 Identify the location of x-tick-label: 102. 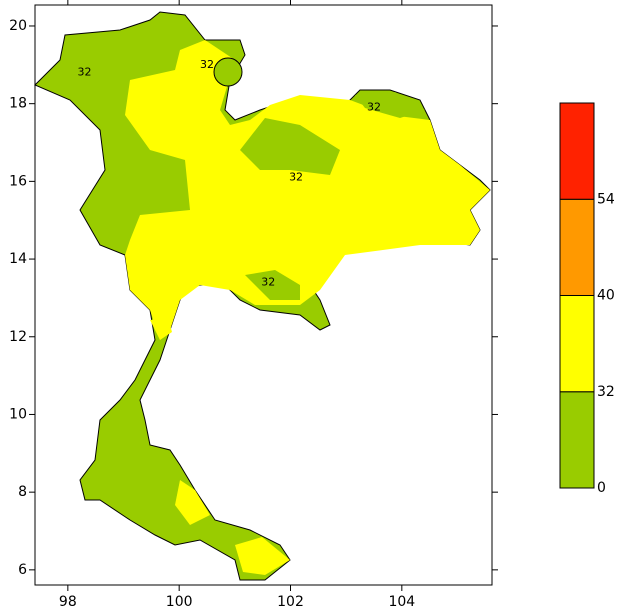
(290, 602).